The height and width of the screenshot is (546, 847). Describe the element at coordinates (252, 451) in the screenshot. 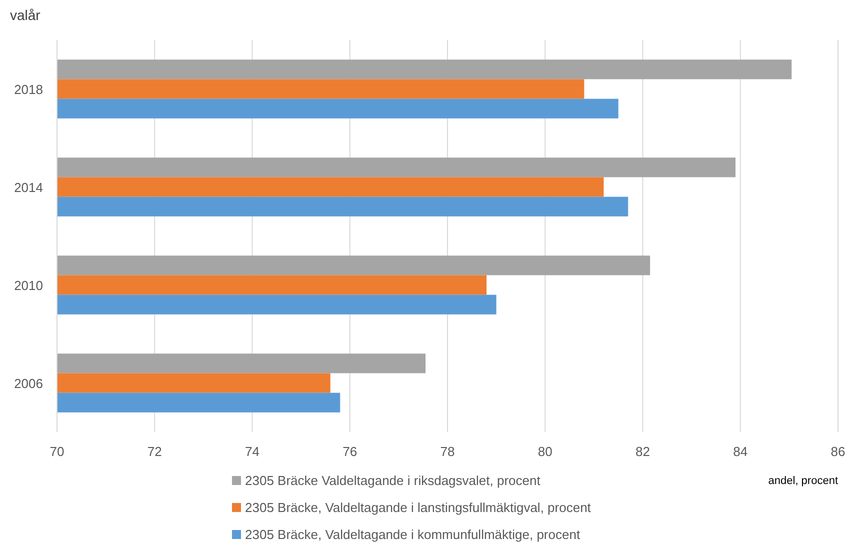

I see `x-tick-label: 74` at that location.